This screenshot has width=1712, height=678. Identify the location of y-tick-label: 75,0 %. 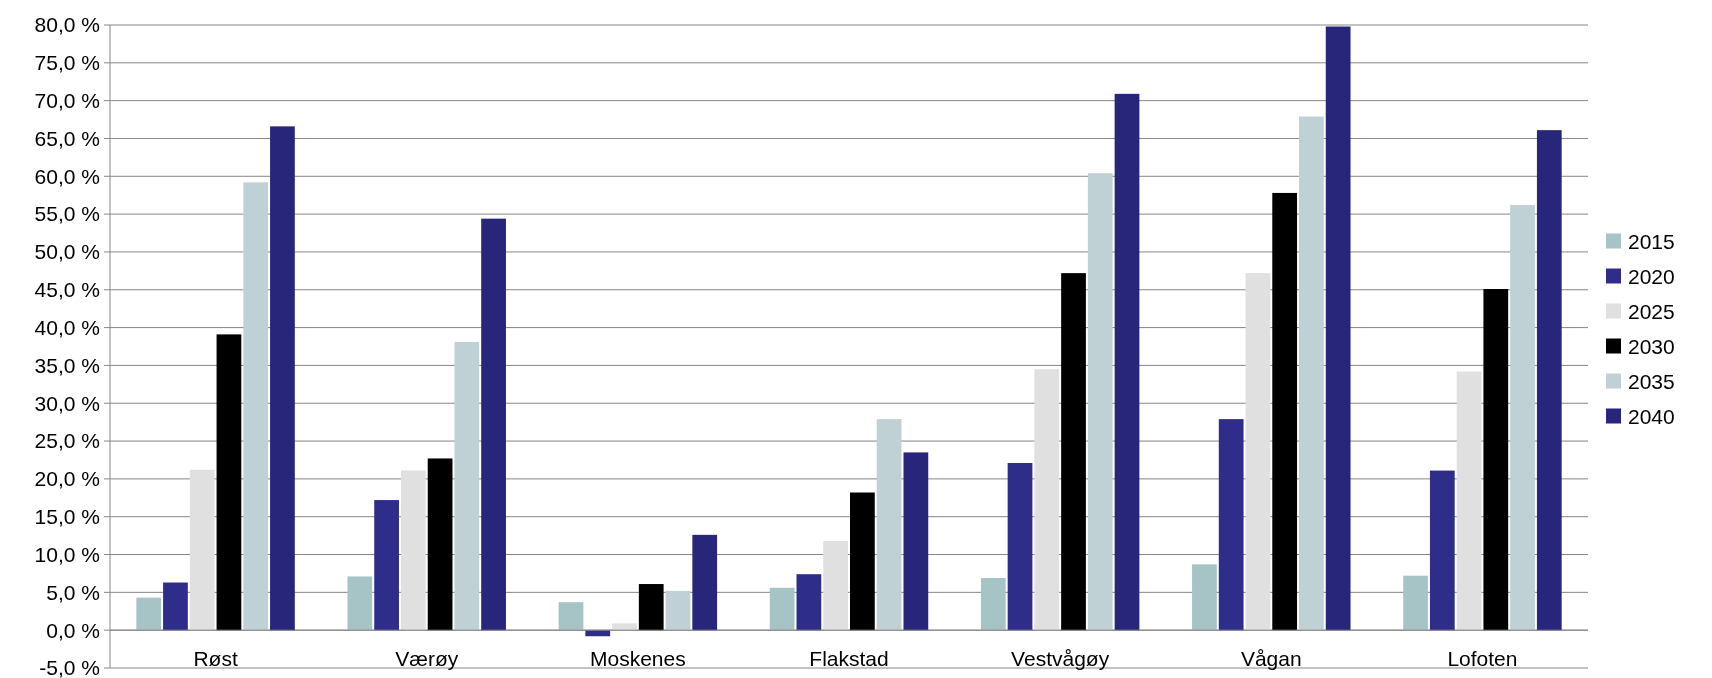
(67, 63).